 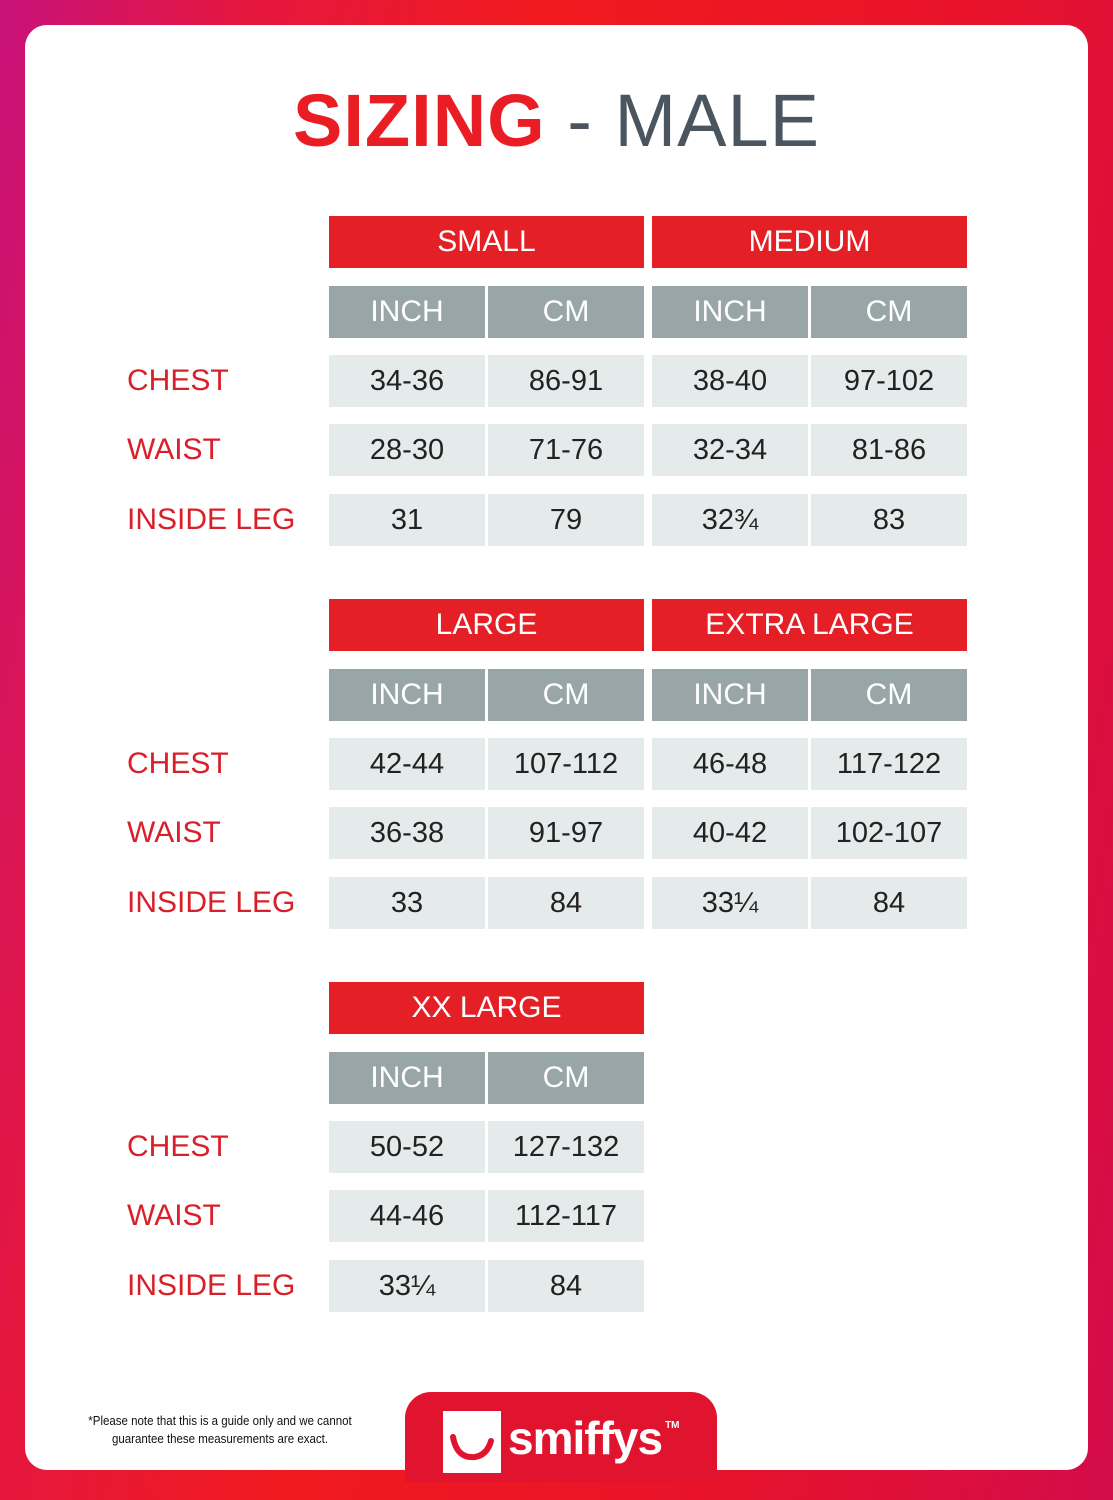 I want to click on measurement-cell: 97-102, so click(x=889, y=381).